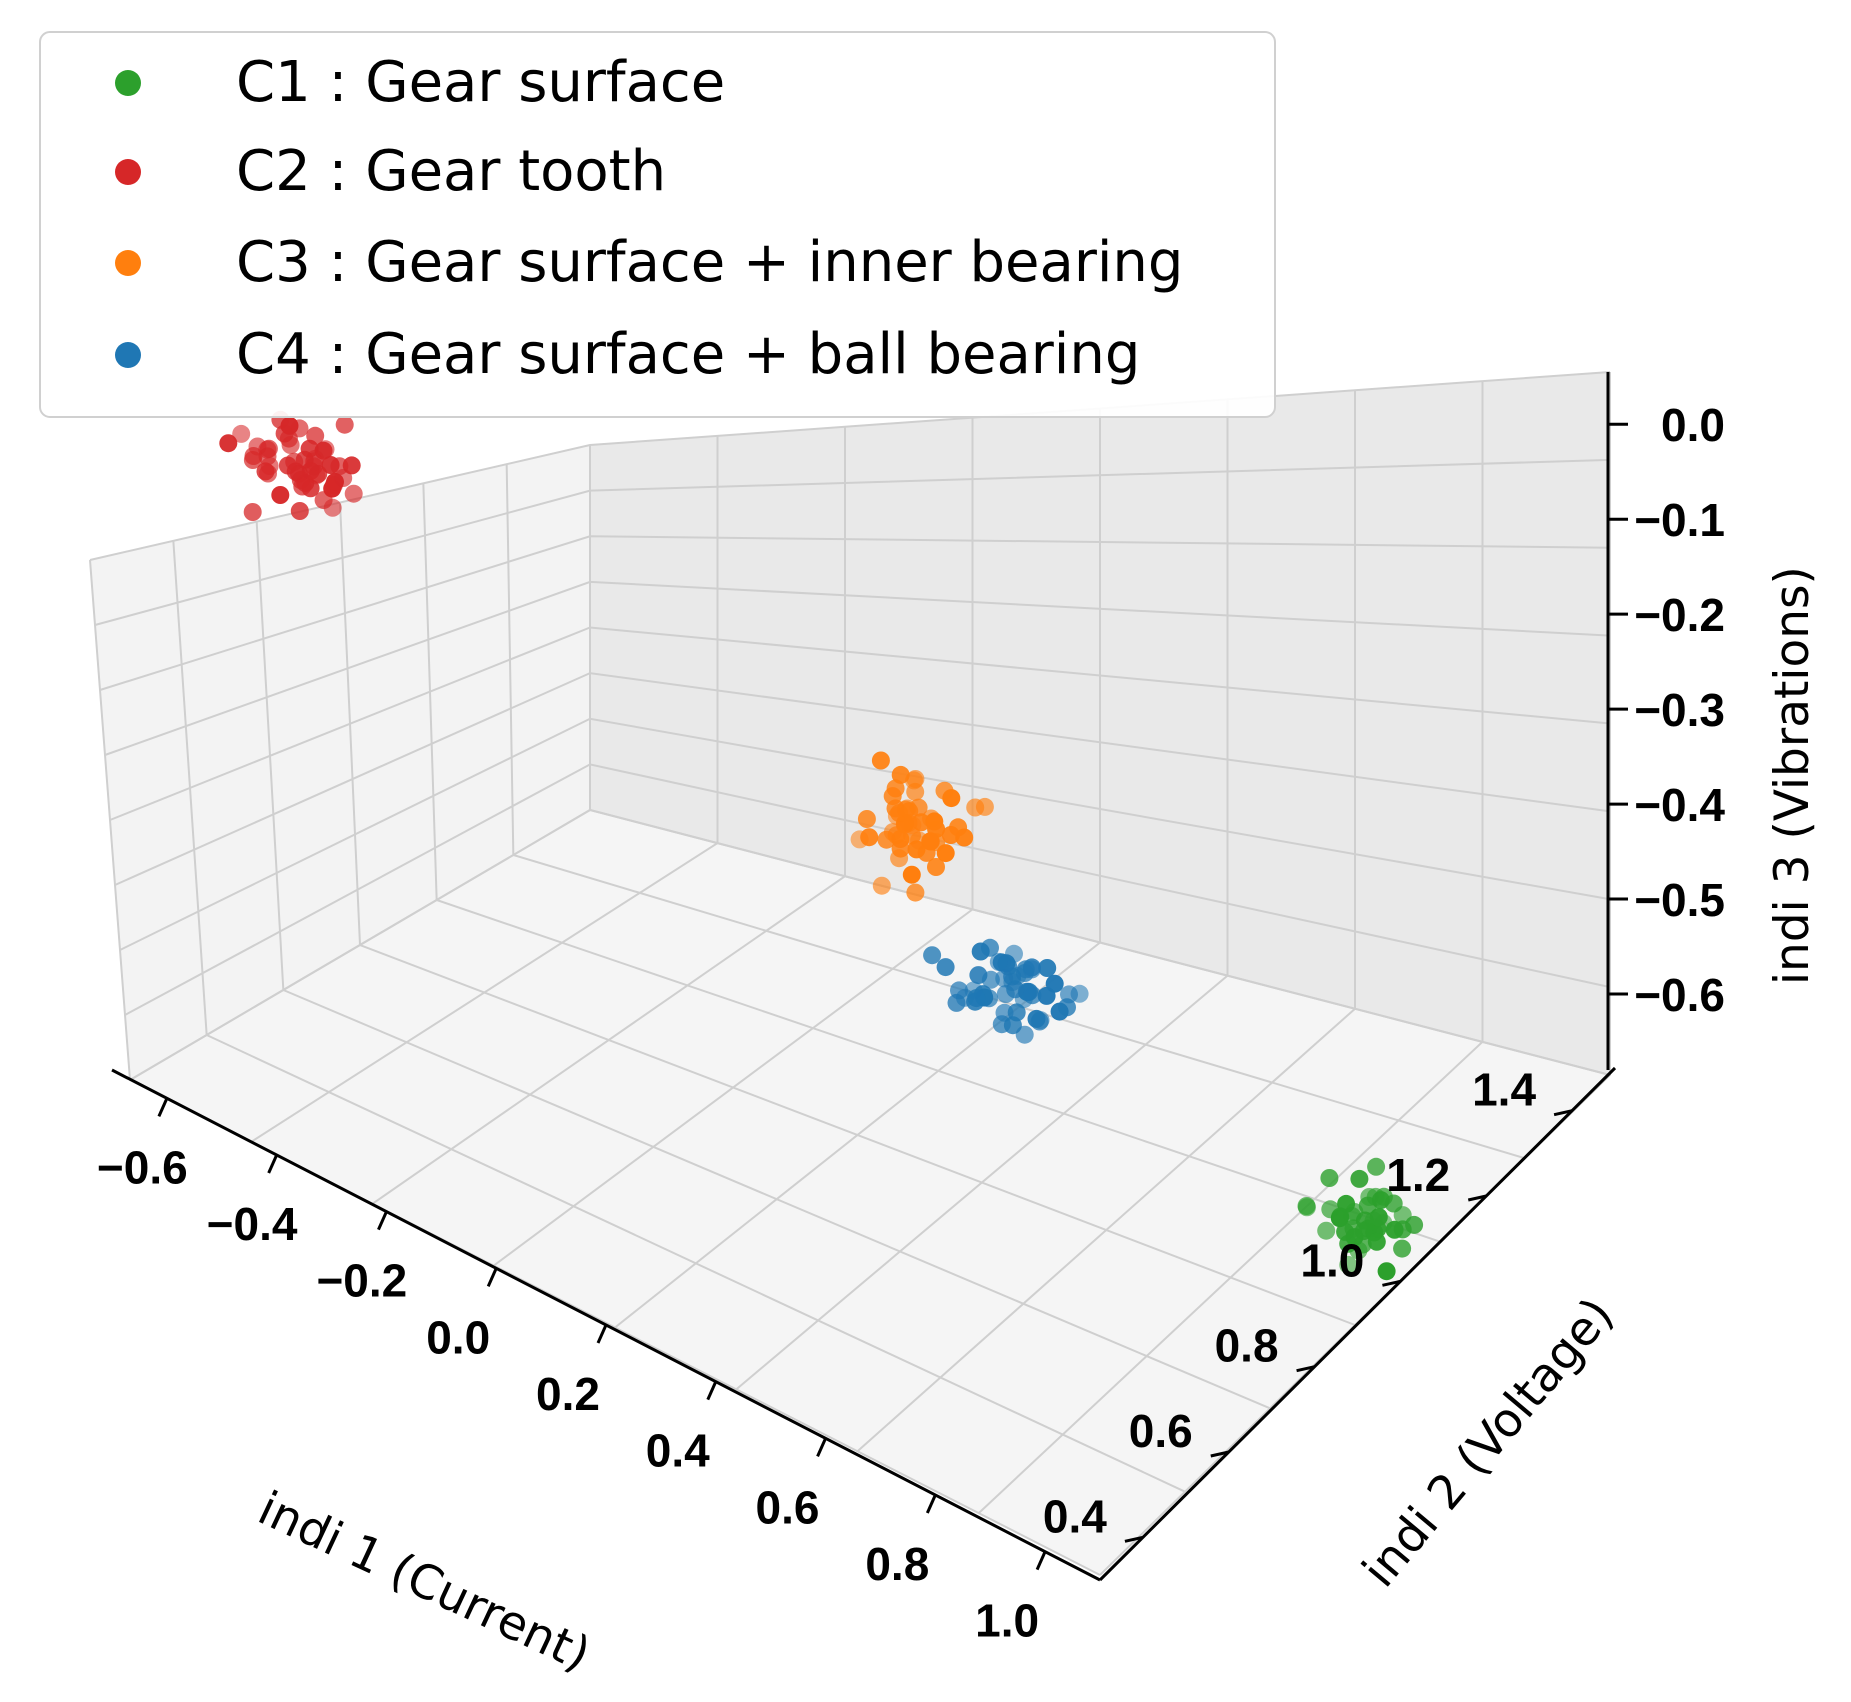 The height and width of the screenshot is (1702, 1851). Describe the element at coordinates (709, 262) in the screenshot. I see `legend-label-c3: C3 : Gear surface + inner bearing` at that location.